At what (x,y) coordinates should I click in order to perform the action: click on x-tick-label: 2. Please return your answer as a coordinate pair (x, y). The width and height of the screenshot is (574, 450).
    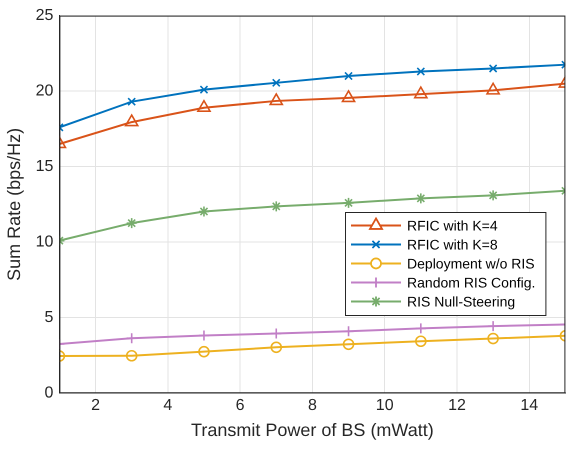
    Looking at the image, I should click on (95, 405).